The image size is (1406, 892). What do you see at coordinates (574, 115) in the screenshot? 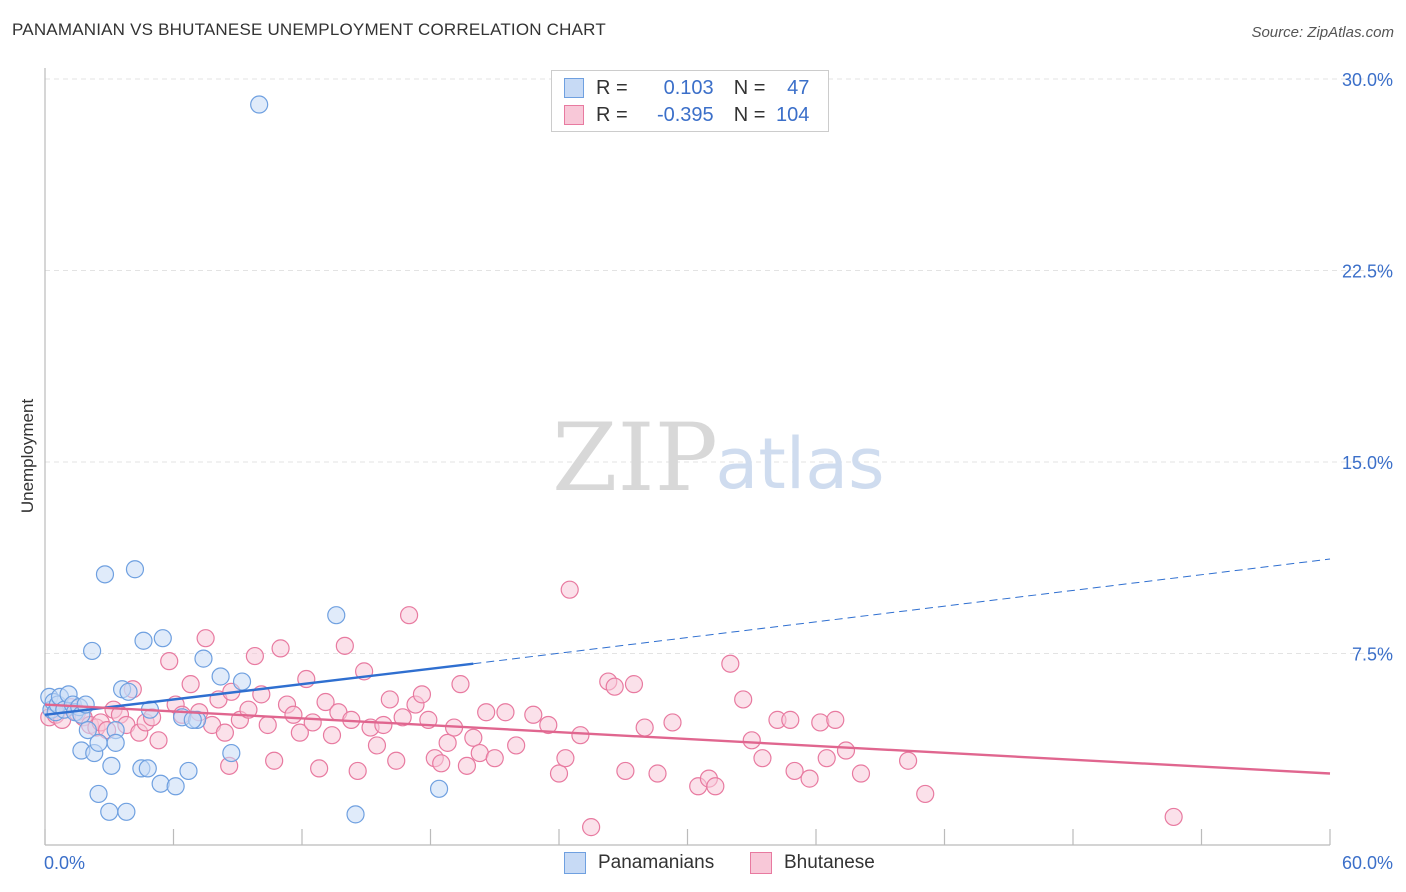
I see `legend-swatch-bhutanese` at bounding box center [574, 115].